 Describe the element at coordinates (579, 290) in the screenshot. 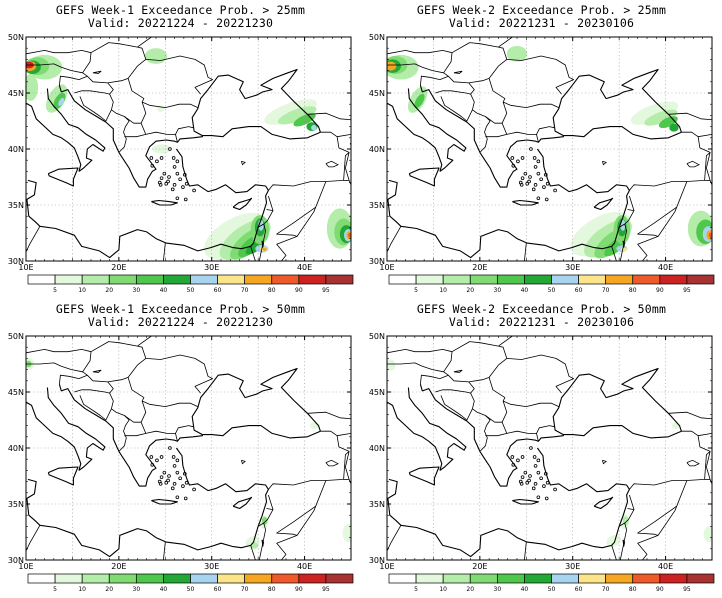

I see `colorbar-label: 60` at that location.